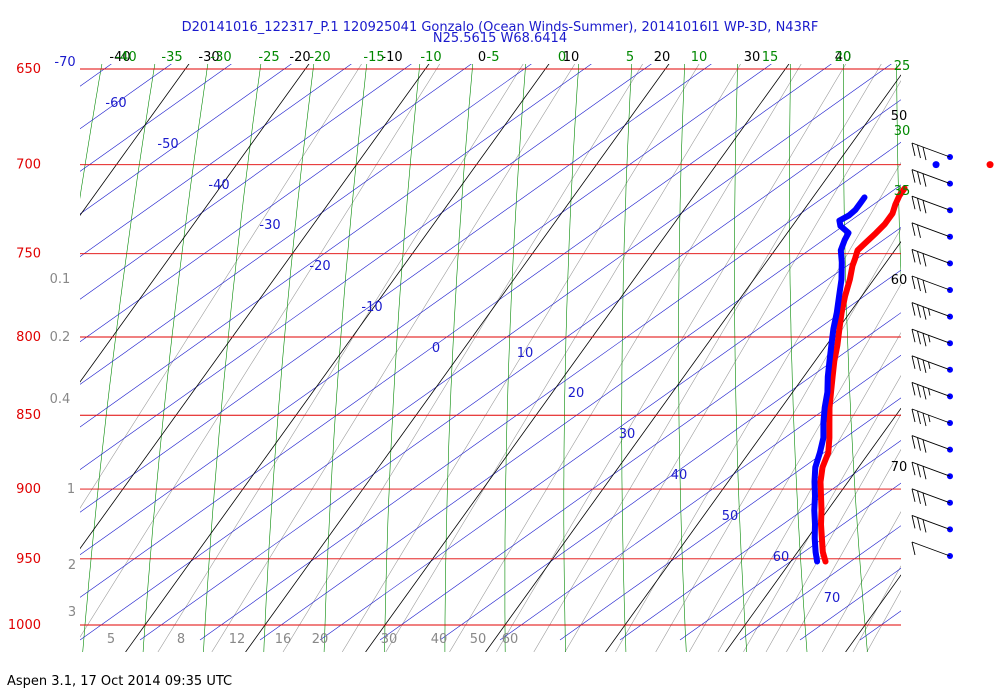  What do you see at coordinates (71, 489) in the screenshot?
I see `mixing-ratio-label: 1` at bounding box center [71, 489].